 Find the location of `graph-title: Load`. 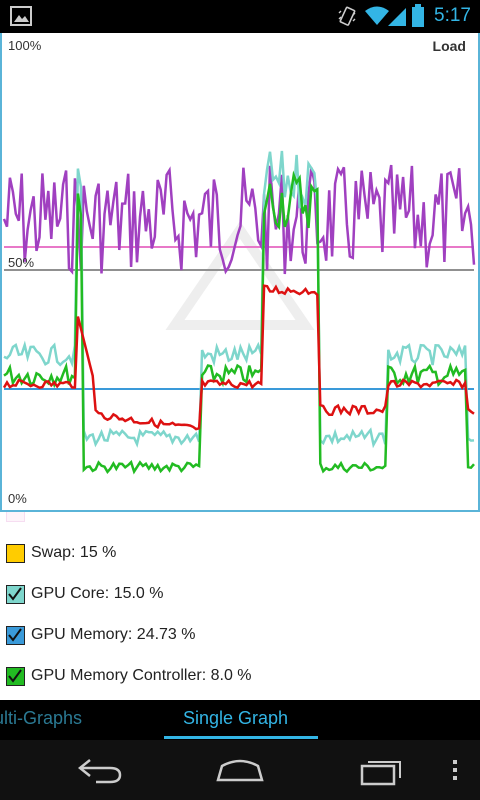

graph-title: Load is located at coordinates (449, 46).